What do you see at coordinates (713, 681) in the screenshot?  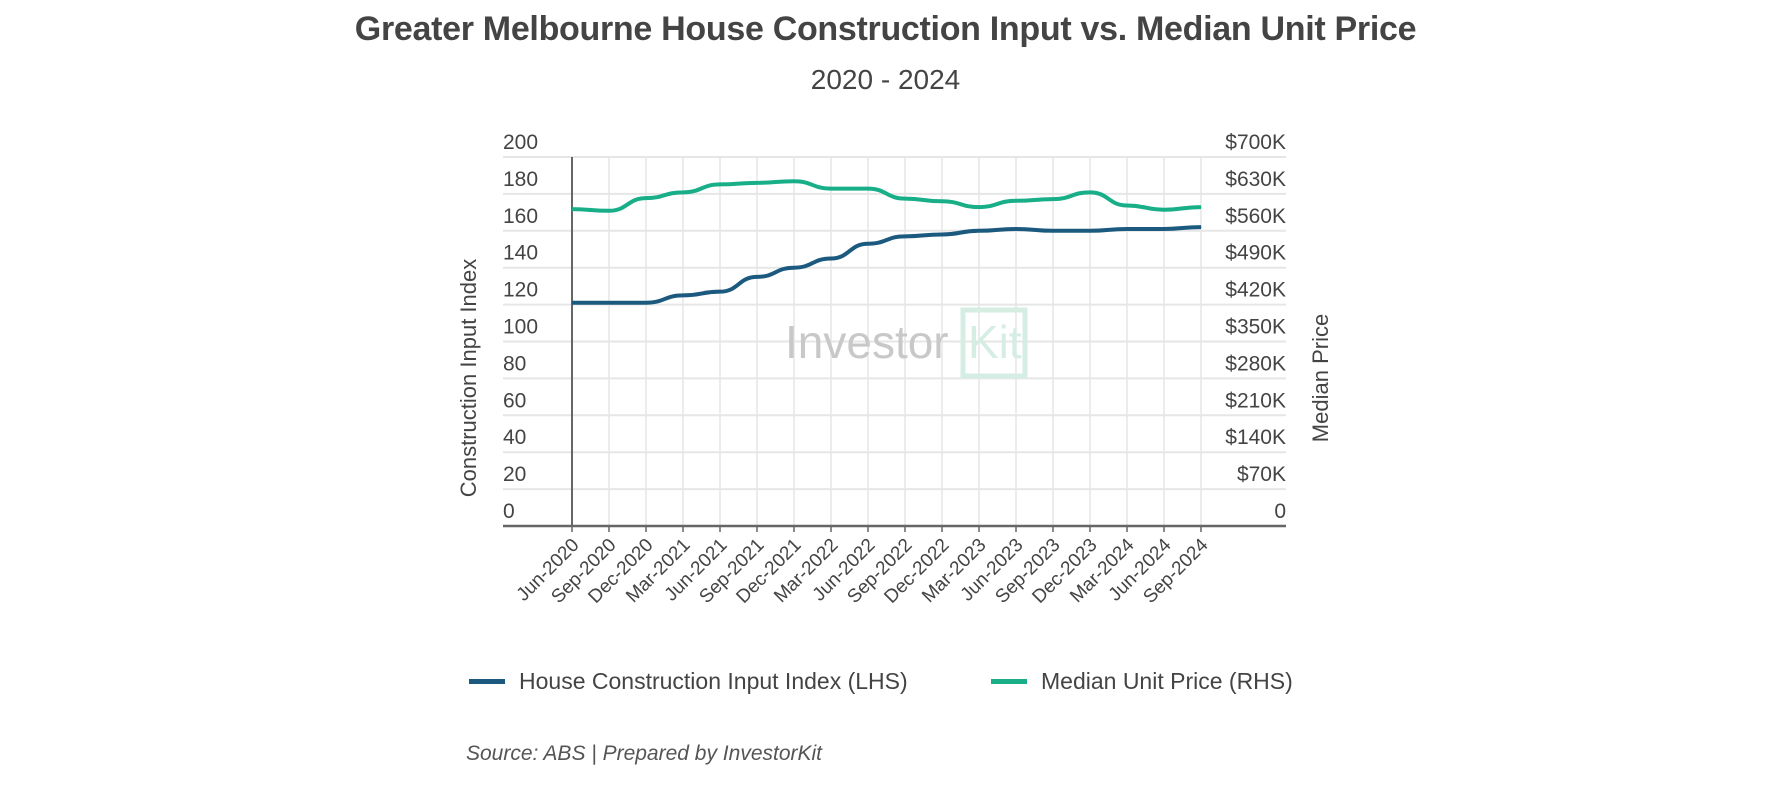 I see `legend-label-lhs: House Construction Input Index (LHS)` at bounding box center [713, 681].